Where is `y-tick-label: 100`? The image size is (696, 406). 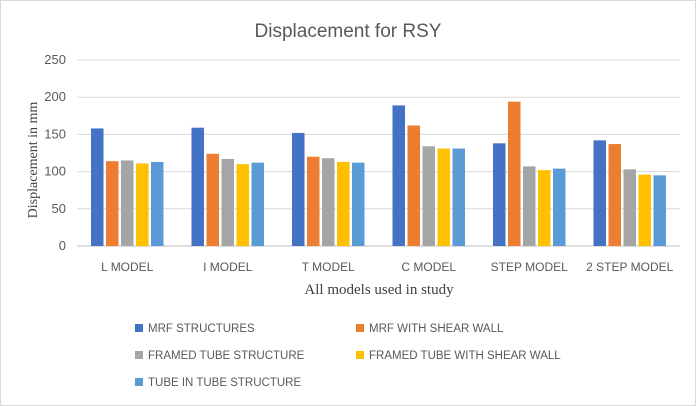
y-tick-label: 100 is located at coordinates (55, 171).